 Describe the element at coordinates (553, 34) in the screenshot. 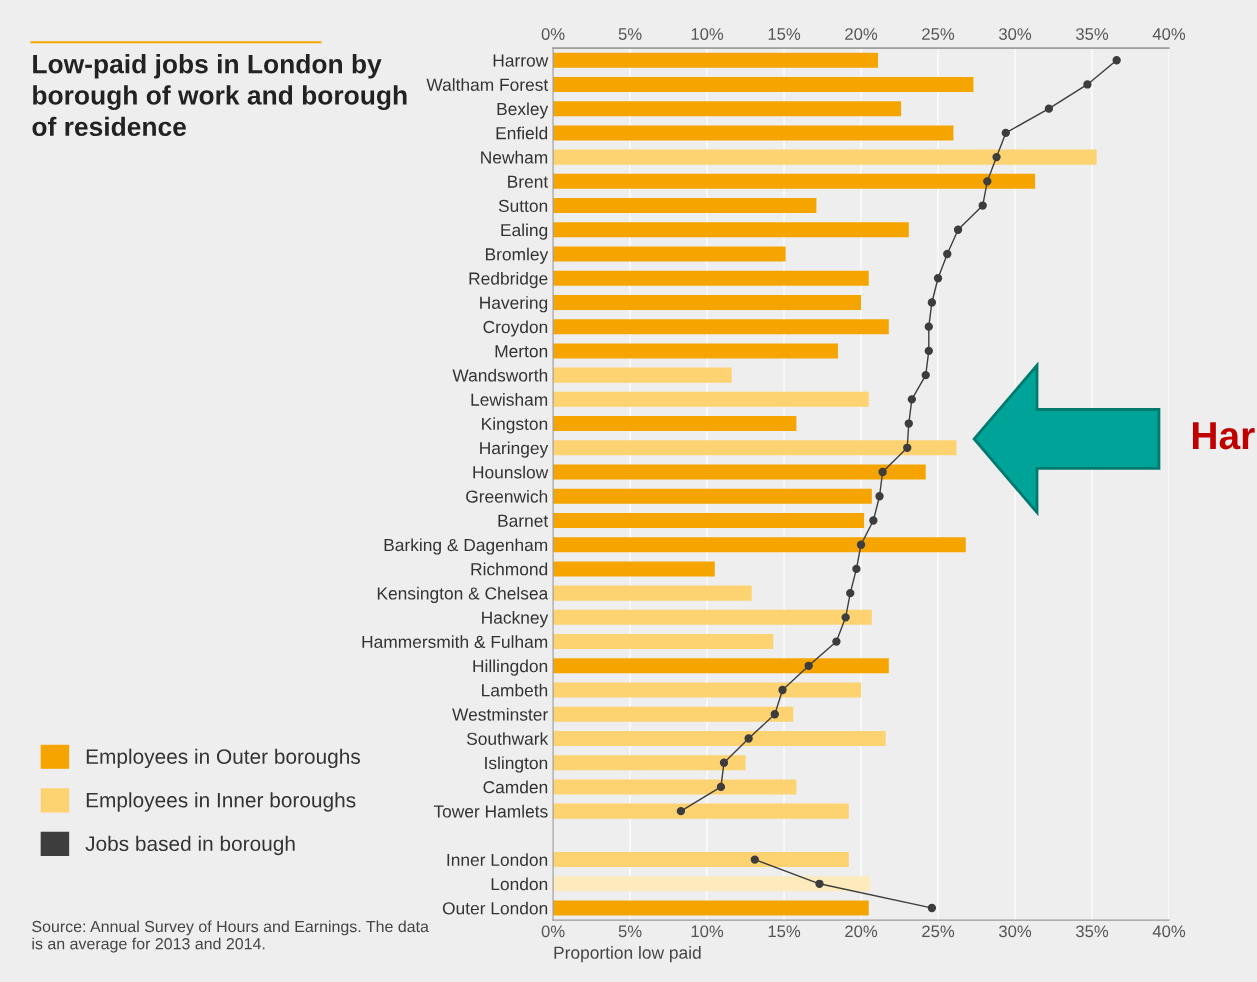

I see `x2-tick-label: 0%` at that location.